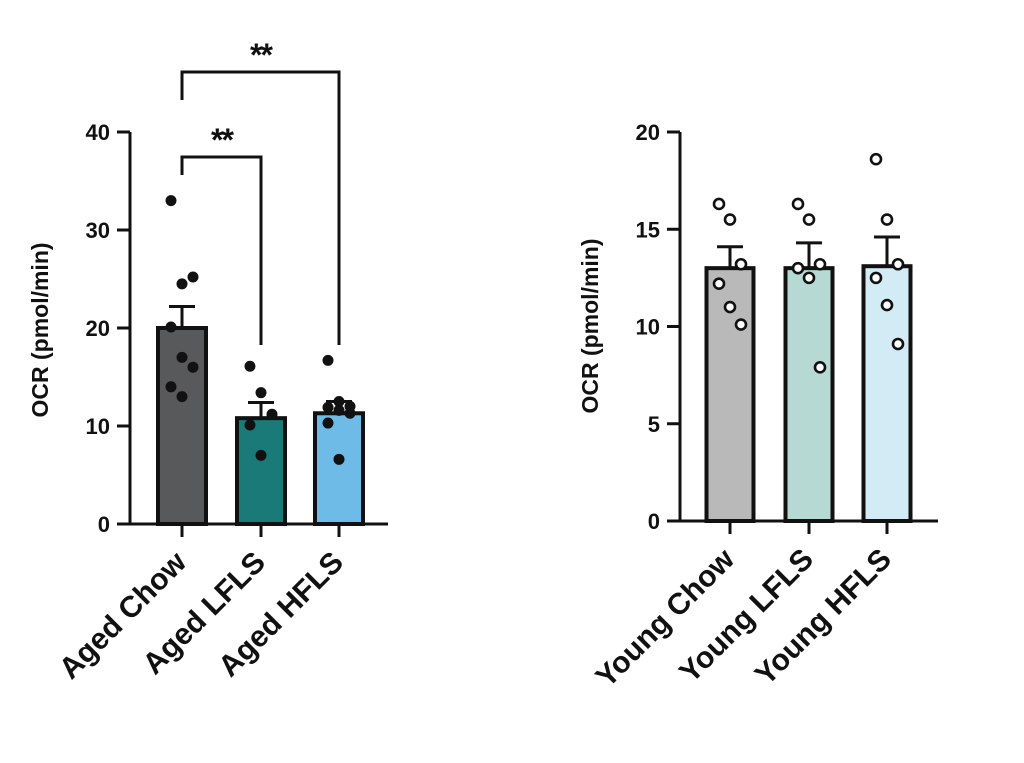 The height and width of the screenshot is (763, 1024). What do you see at coordinates (98, 132) in the screenshot?
I see `y-tick-label: 40` at bounding box center [98, 132].